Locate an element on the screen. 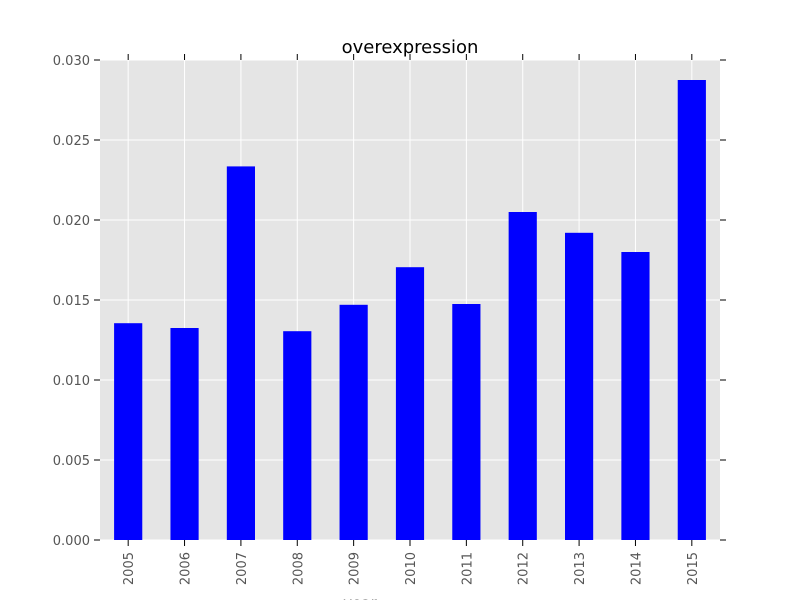 Image resolution: width=800 pixels, height=604 pixels. bar-2008 is located at coordinates (297, 435).